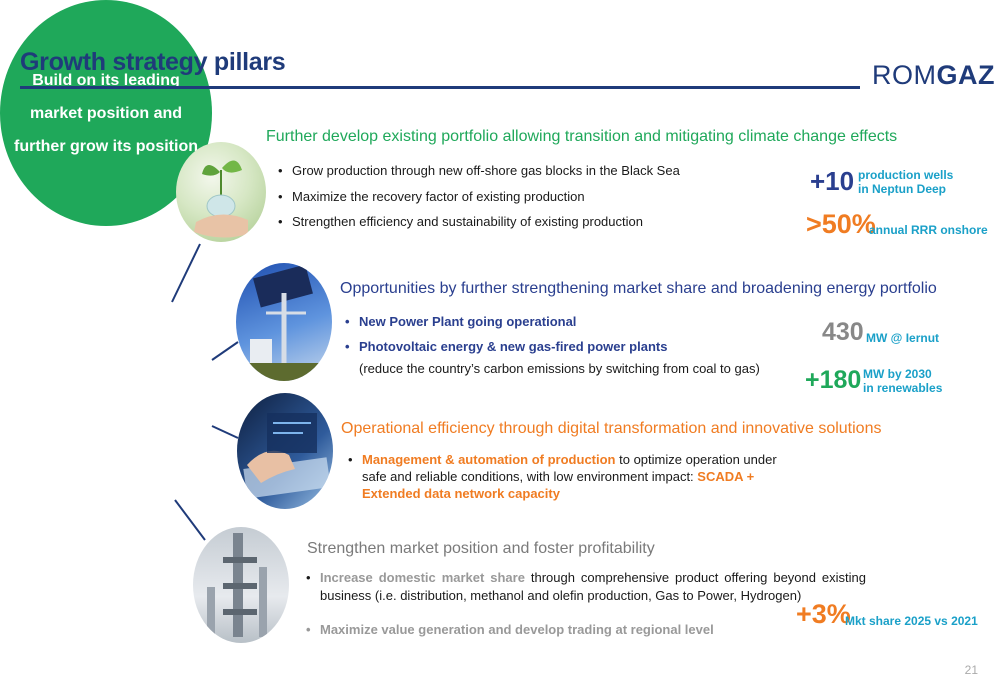 The height and width of the screenshot is (685, 1000). What do you see at coordinates (241, 585) in the screenshot?
I see `industrial-plant-photo-icon` at bounding box center [241, 585].